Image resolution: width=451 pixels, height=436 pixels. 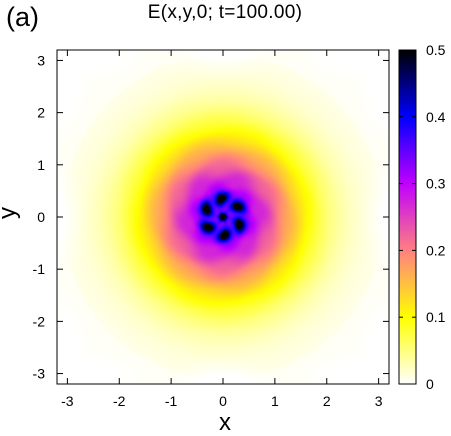 What do you see at coordinates (436, 184) in the screenshot?
I see `colorbar-tick-label: 0.3` at bounding box center [436, 184].